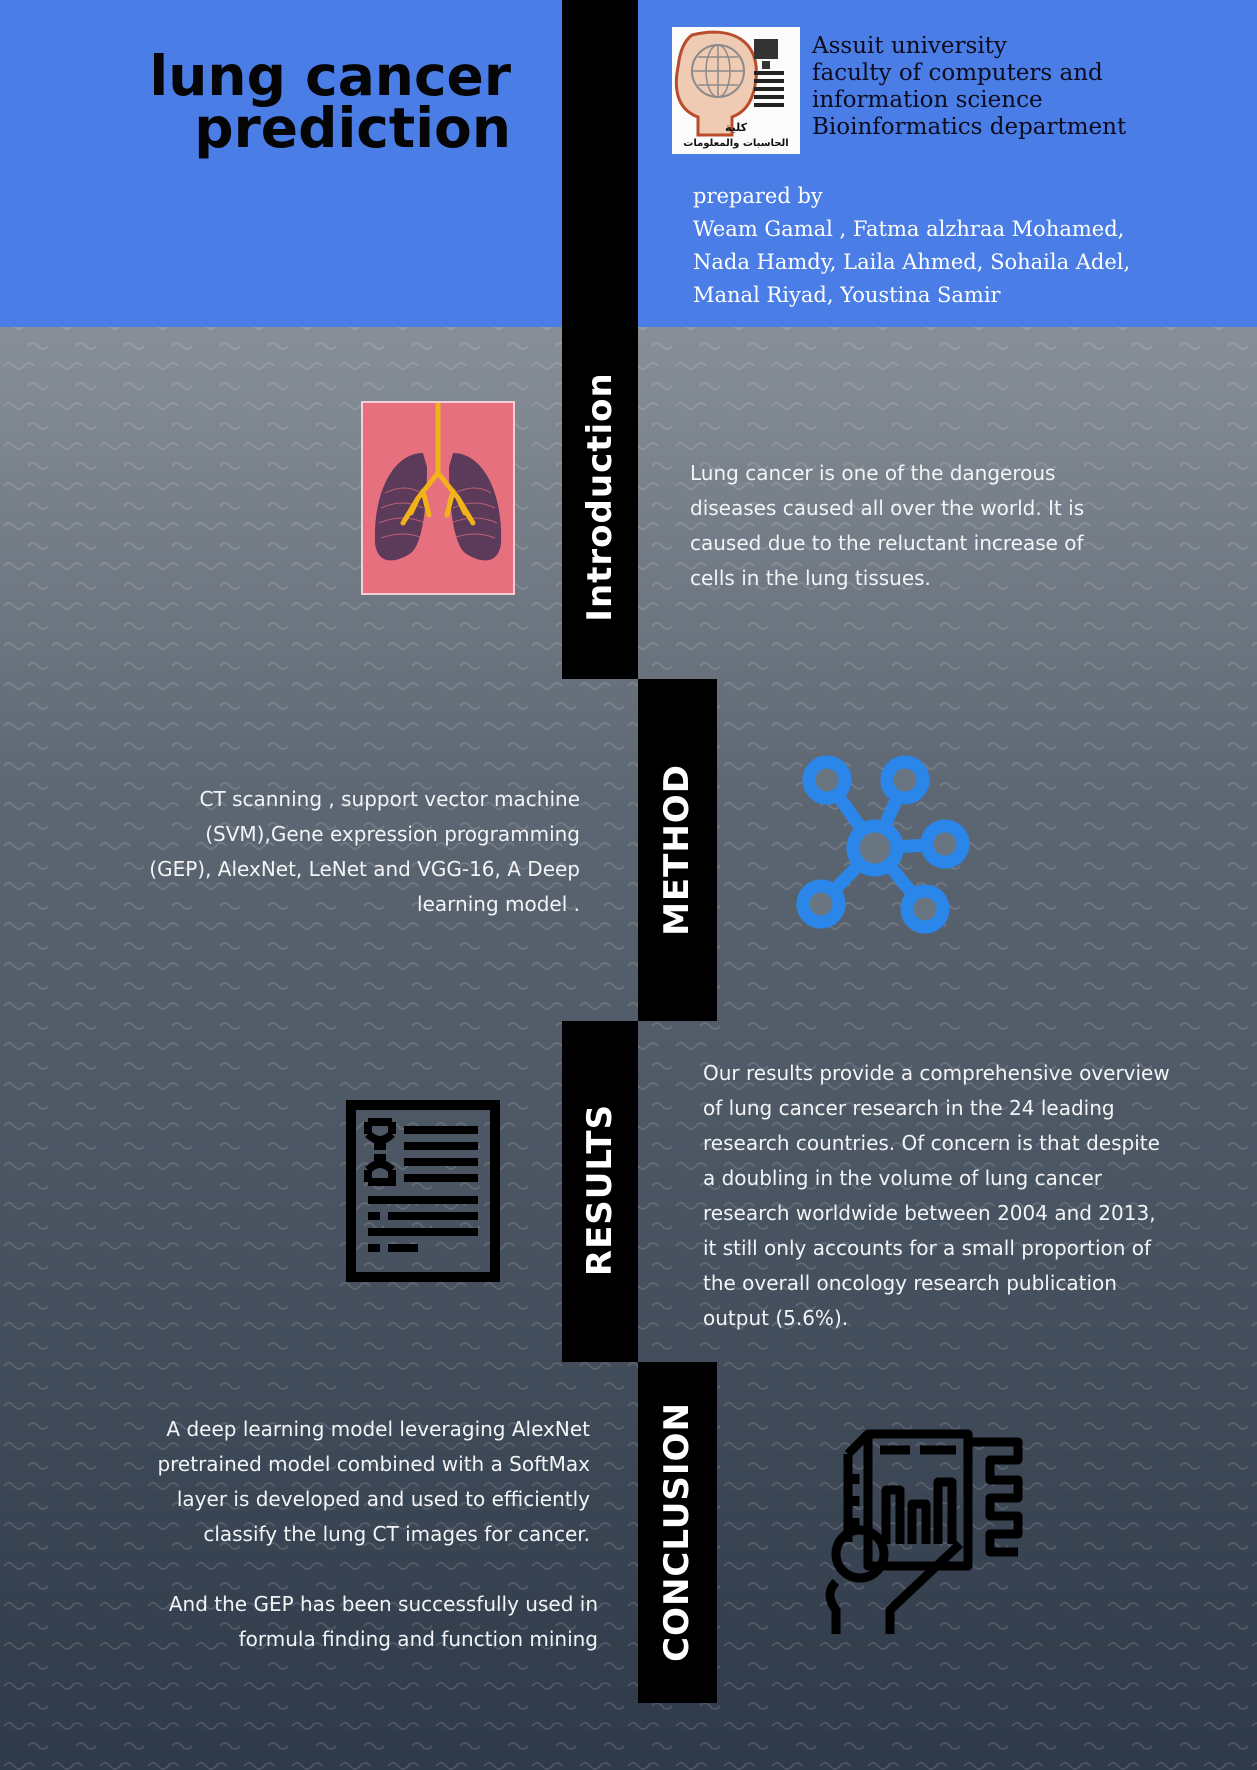  Describe the element at coordinates (847, 295) in the screenshot. I see `authors-line: Manal Riyad, Youstina Samir` at that location.